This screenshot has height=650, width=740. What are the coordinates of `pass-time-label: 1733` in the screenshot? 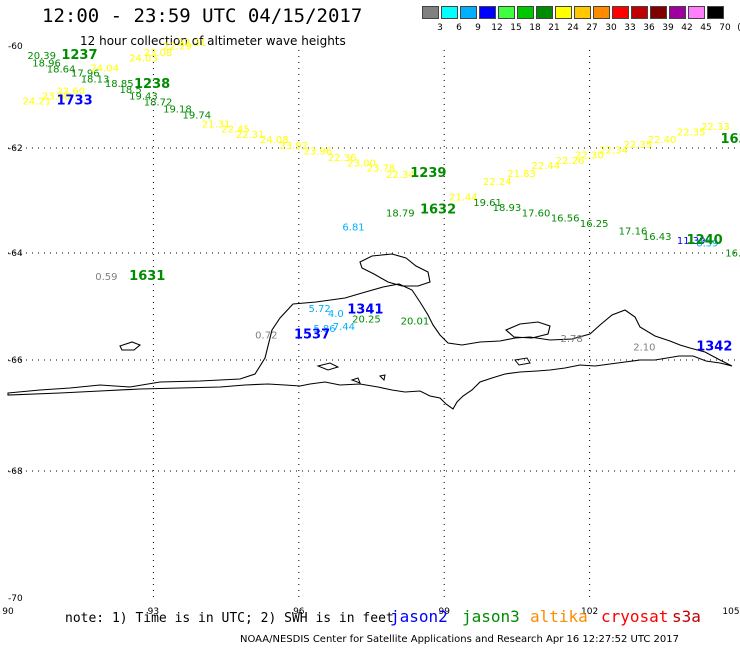 It's located at (74, 101).